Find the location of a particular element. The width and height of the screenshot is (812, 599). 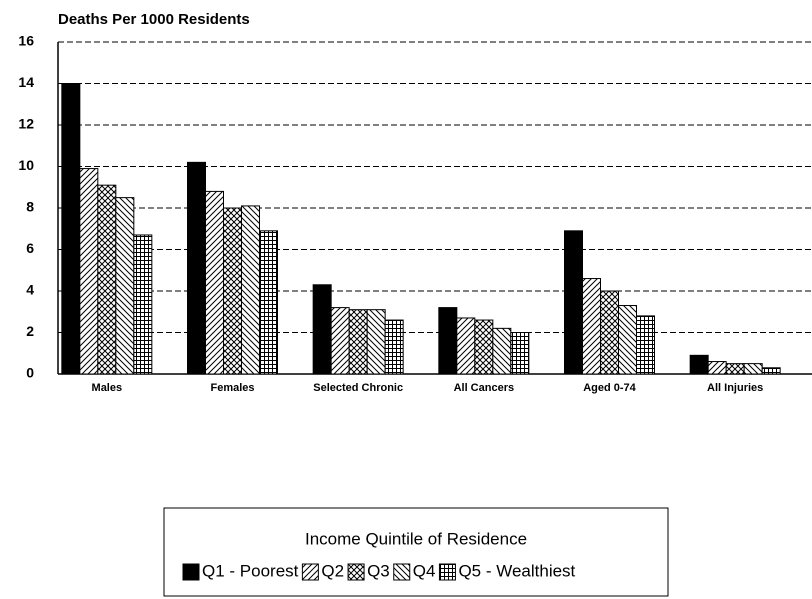

y-tick-label: 2 is located at coordinates (30, 331).